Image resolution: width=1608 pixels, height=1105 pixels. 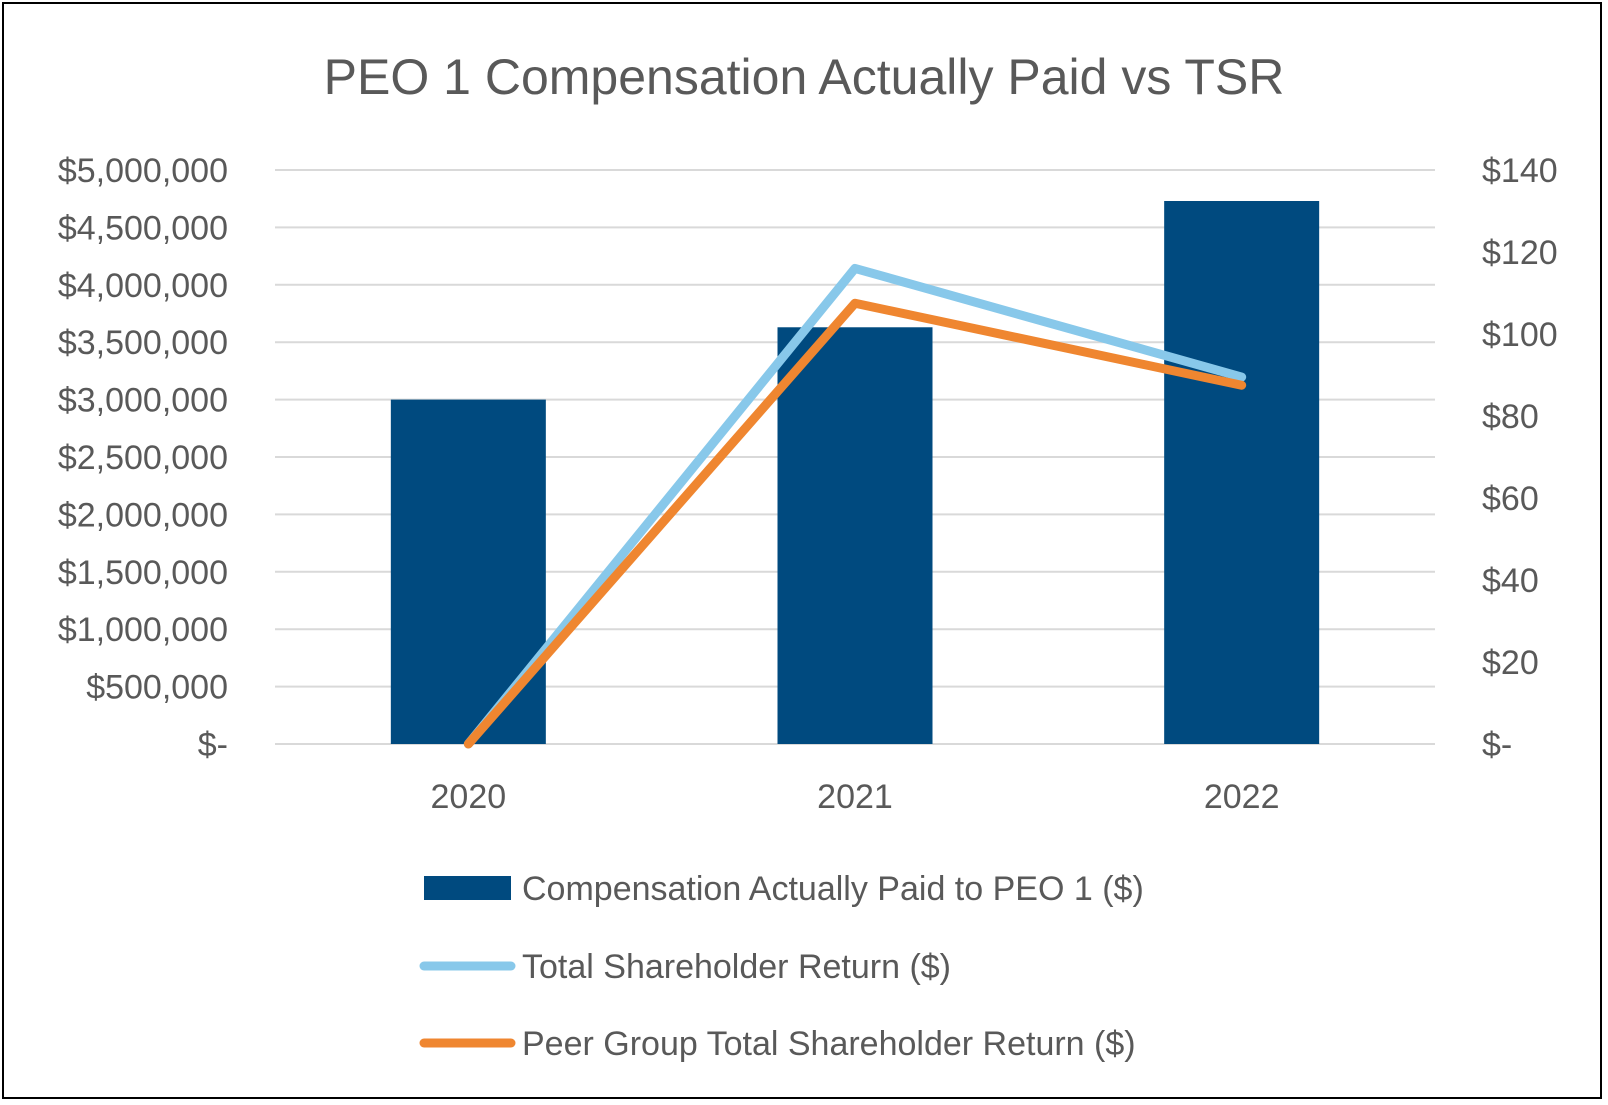 What do you see at coordinates (1510, 581) in the screenshot?
I see `right-tick-label: $40` at bounding box center [1510, 581].